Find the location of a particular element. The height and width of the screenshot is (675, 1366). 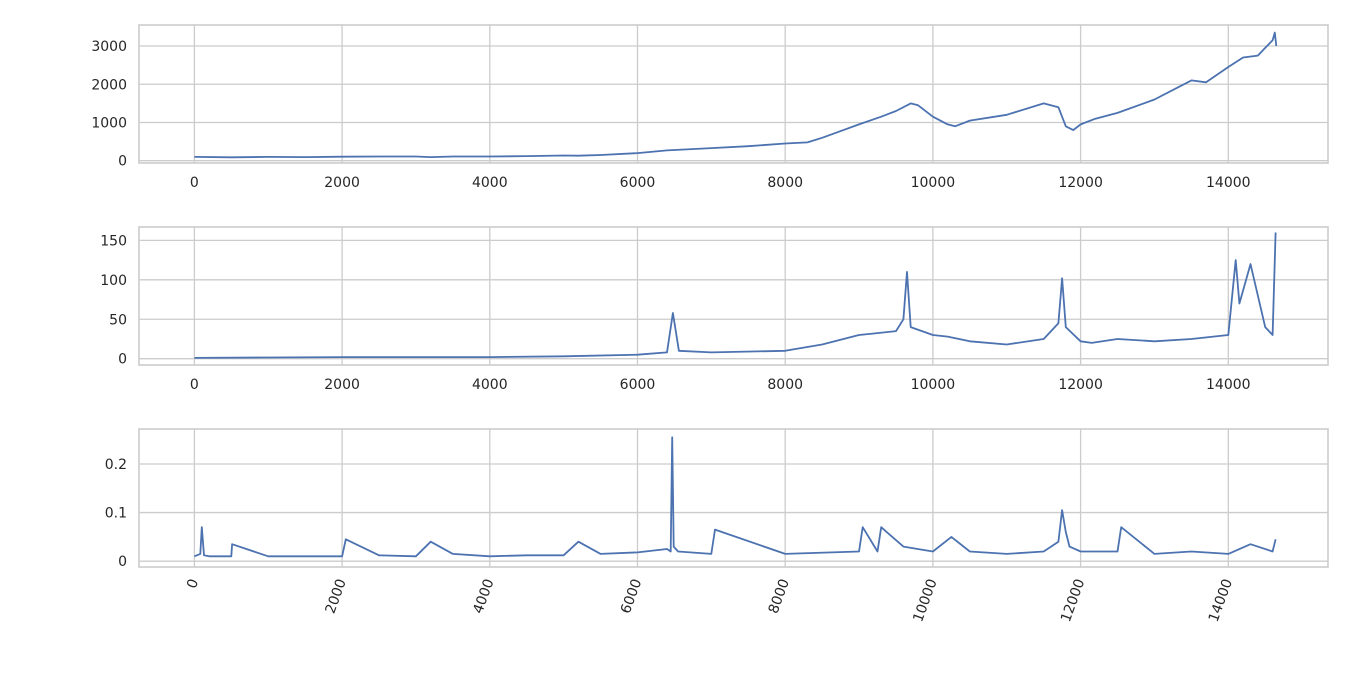

y-tick-label: 50 is located at coordinates (118, 320).